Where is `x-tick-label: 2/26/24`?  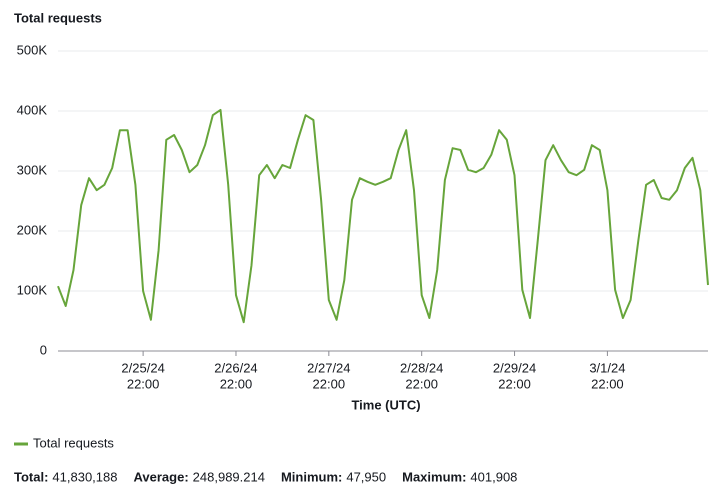 x-tick-label: 2/26/24 is located at coordinates (235, 367).